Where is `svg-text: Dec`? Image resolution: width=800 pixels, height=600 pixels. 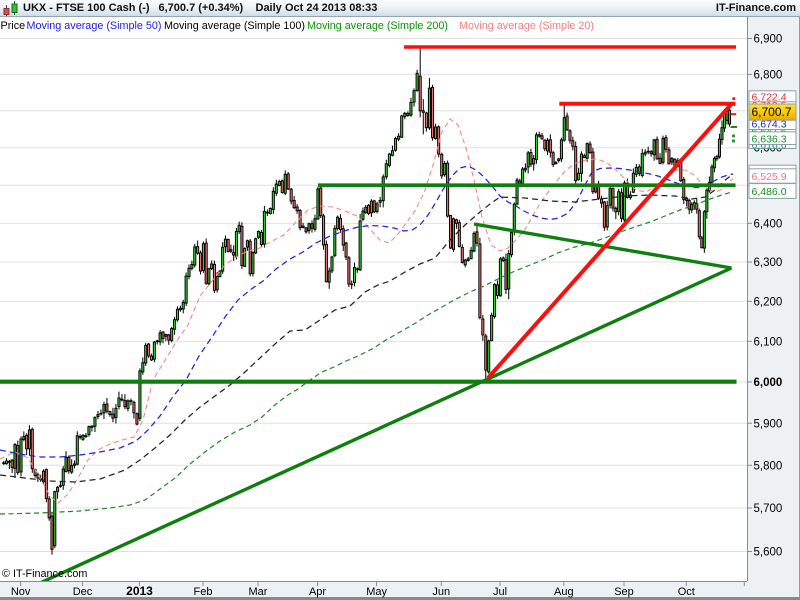 svg-text: Dec is located at coordinates (83, 592).